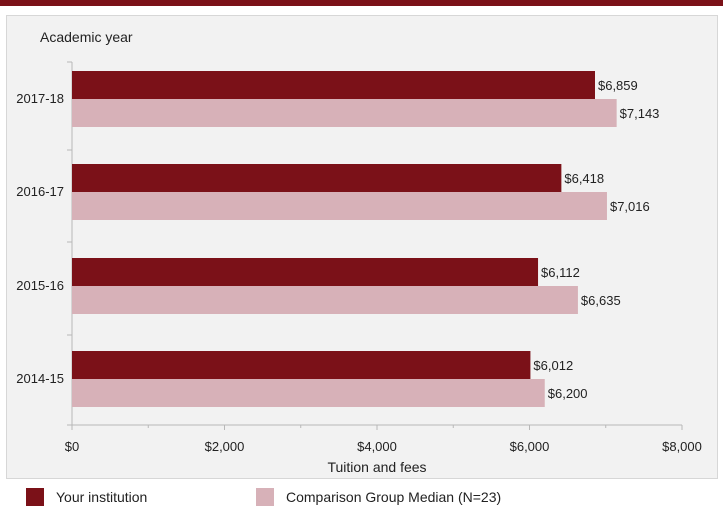  I want to click on data-label: $7,143, so click(640, 113).